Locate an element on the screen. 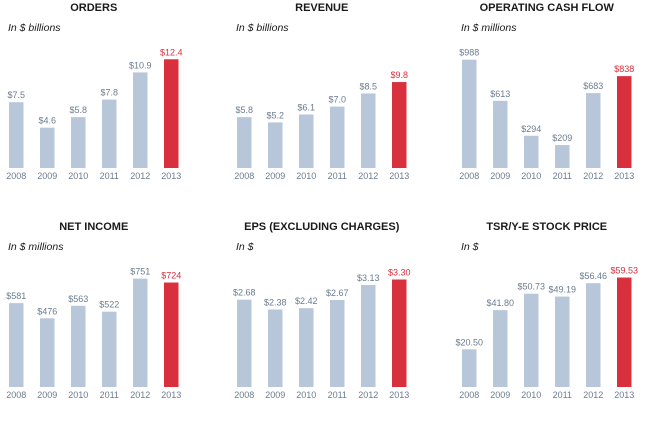 This screenshot has height=437, width=661. value-label: $20.50 is located at coordinates (469, 342).